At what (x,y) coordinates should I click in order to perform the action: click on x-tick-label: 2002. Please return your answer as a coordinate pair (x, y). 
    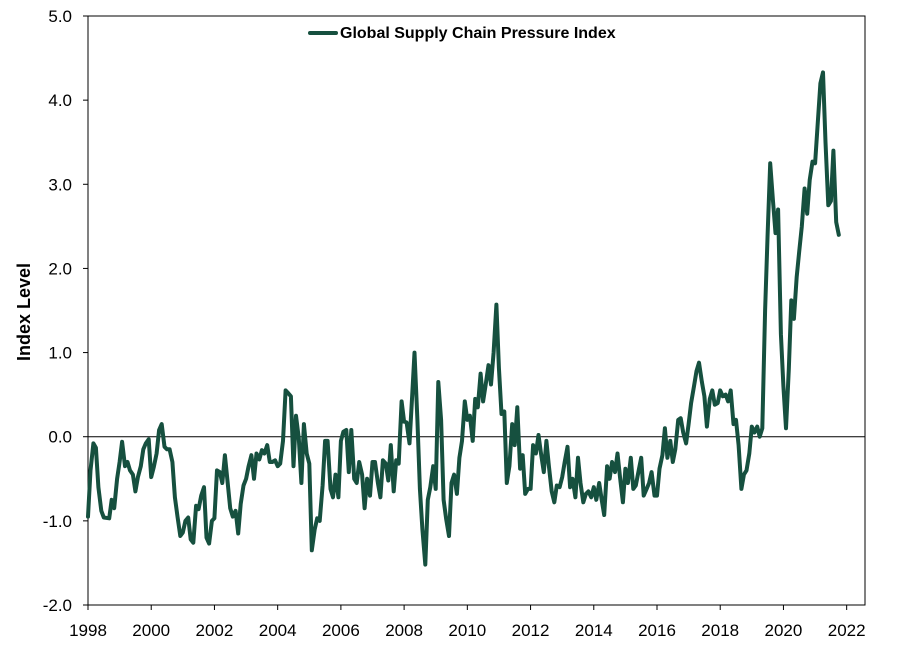
    Looking at the image, I should click on (215, 630).